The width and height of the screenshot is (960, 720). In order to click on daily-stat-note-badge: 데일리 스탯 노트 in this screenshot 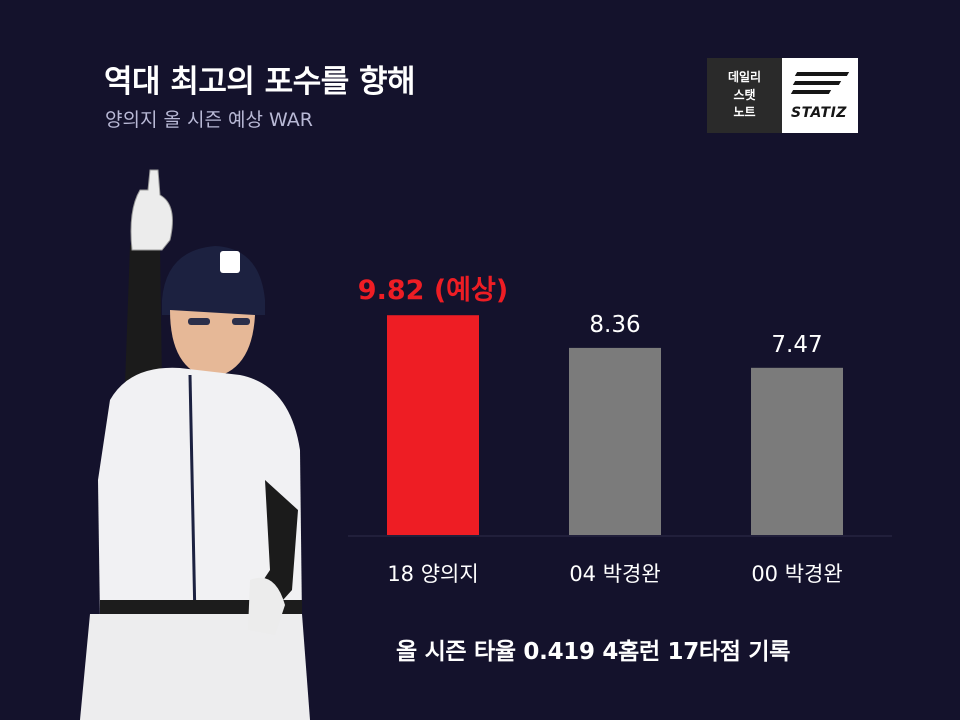, I will do `click(744, 95)`.